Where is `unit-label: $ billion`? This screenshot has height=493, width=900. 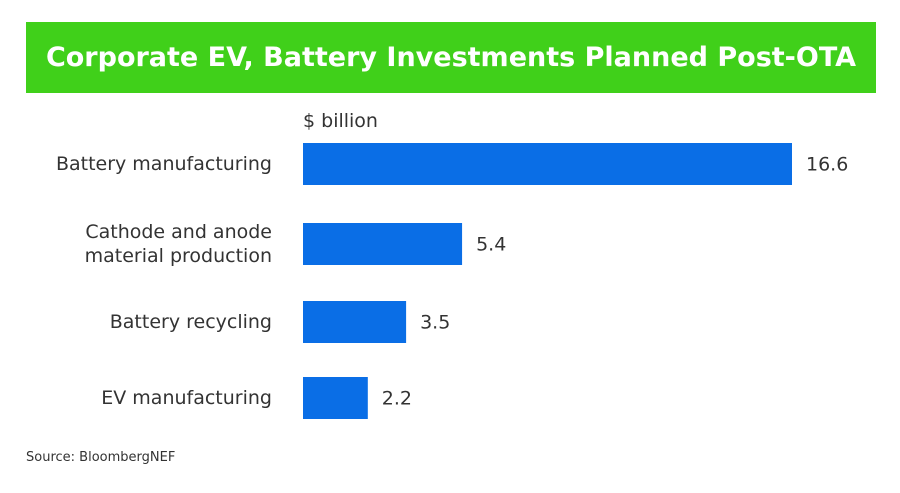
unit-label: $ billion is located at coordinates (340, 121).